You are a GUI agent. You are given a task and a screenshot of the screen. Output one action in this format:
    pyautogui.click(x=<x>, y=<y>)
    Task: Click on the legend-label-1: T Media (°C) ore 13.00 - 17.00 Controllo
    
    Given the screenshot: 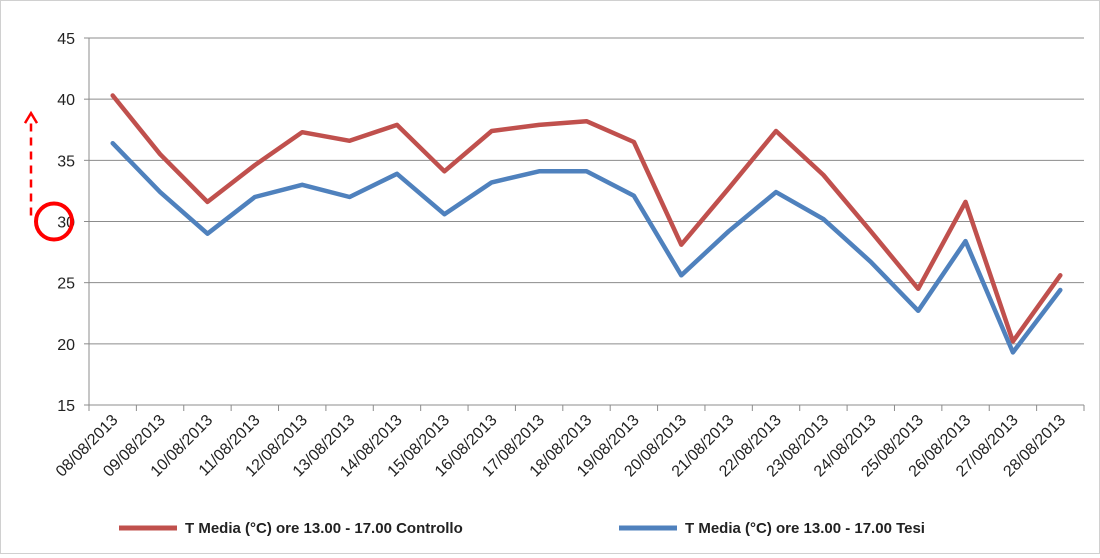 What is the action you would take?
    pyautogui.click(x=324, y=528)
    